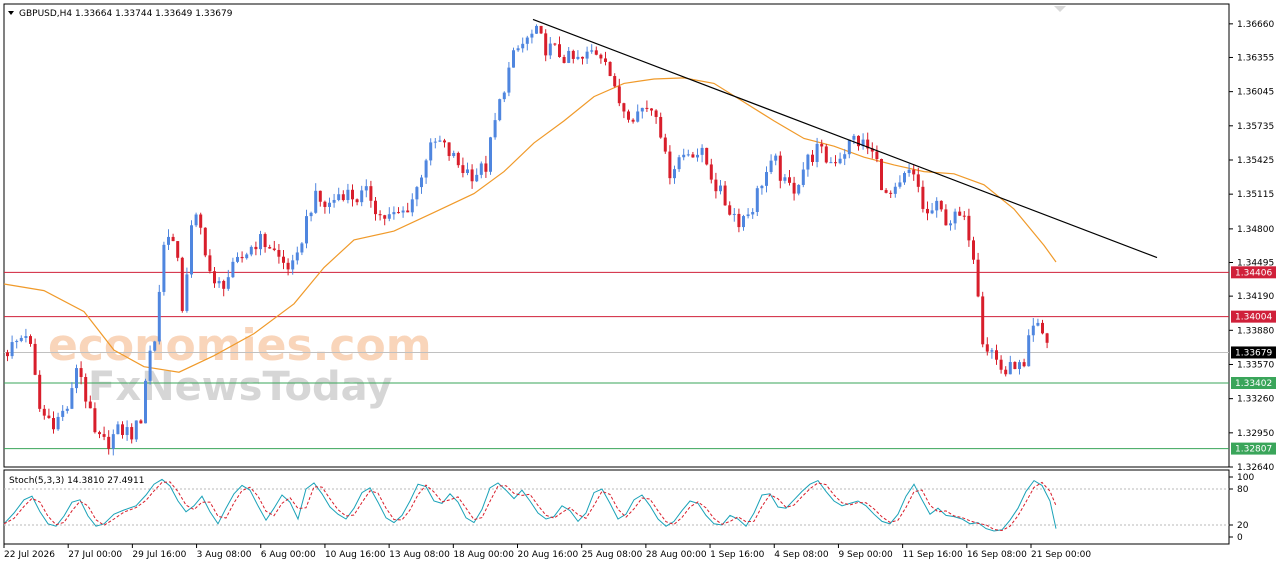 This screenshot has width=1280, height=567. Describe the element at coordinates (1255, 58) in the screenshot. I see `price-tick-label: 1.36355` at that location.